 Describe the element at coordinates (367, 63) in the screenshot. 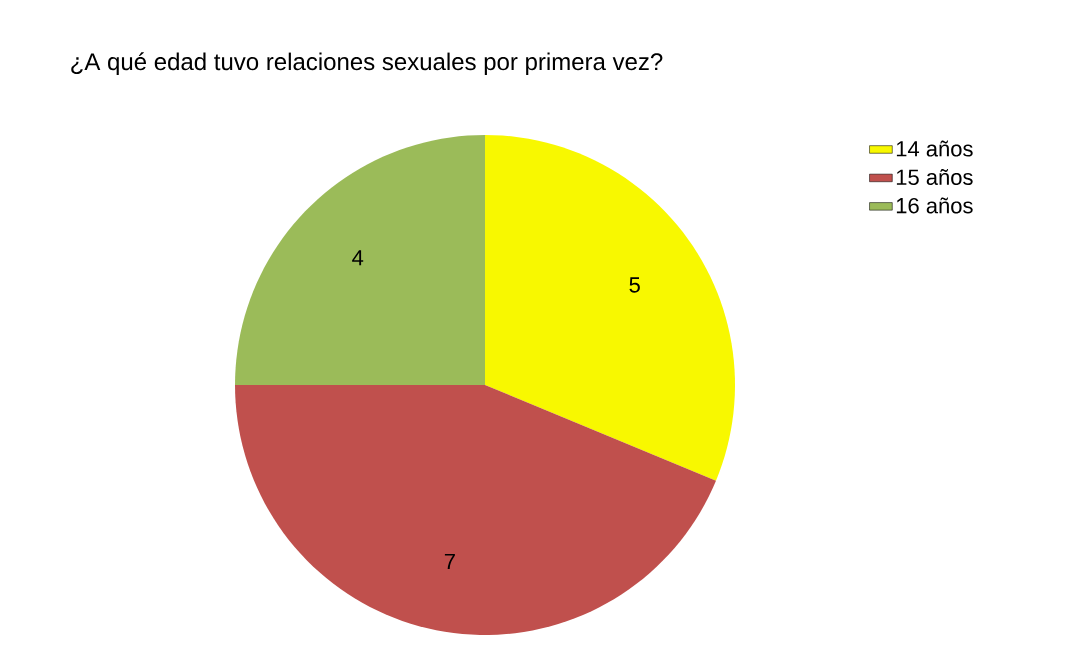

I see `chart-title: ¿A qué edad tuvo relaciones sexuales por primera vez?` at that location.